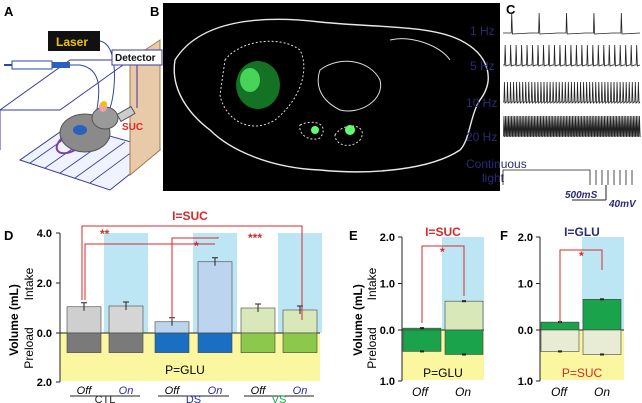 The image size is (642, 403). Describe the element at coordinates (190, 216) in the screenshot. I see `d-isuc-label: I=SUC` at that location.